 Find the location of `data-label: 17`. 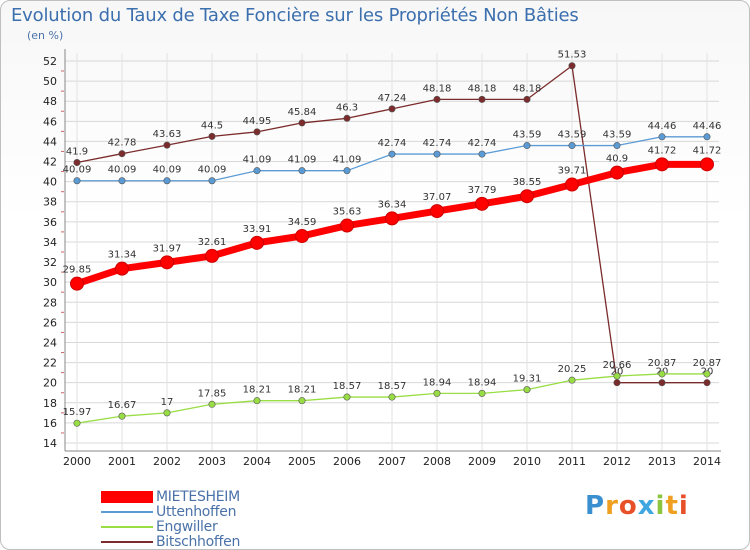

data-label: 17 is located at coordinates (167, 402).